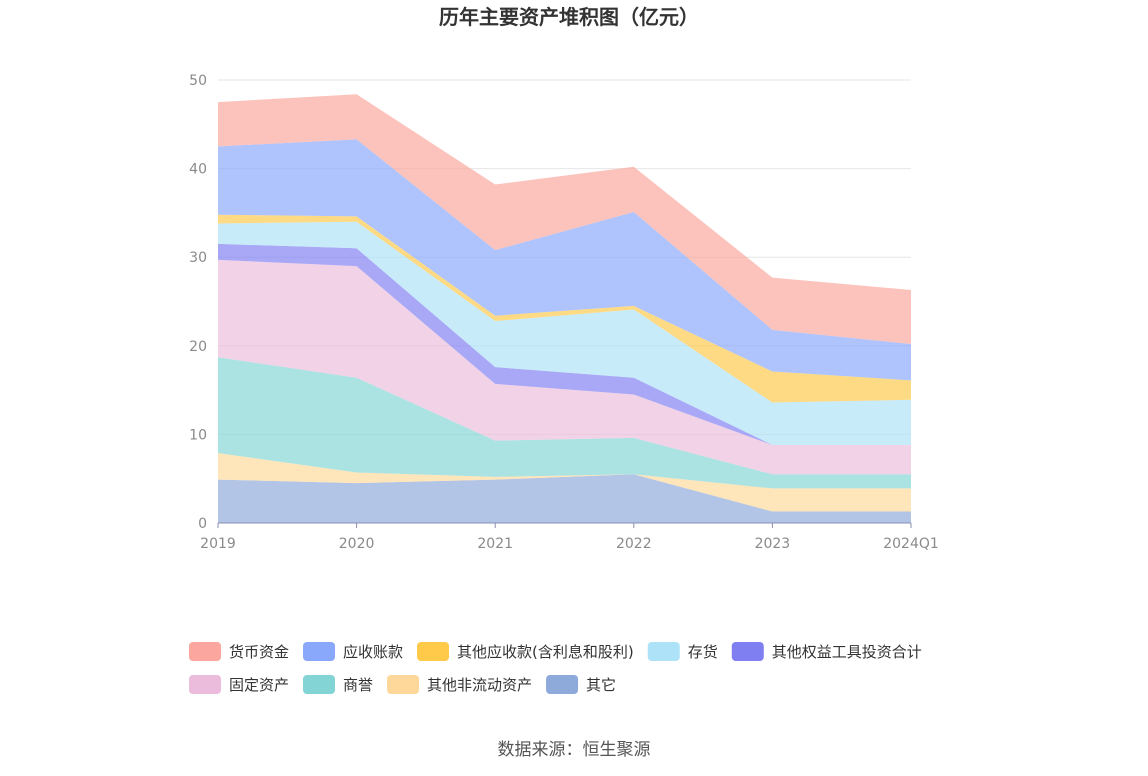 The width and height of the screenshot is (1148, 776). What do you see at coordinates (259, 652) in the screenshot?
I see `legend-label: 货币资金` at bounding box center [259, 652].